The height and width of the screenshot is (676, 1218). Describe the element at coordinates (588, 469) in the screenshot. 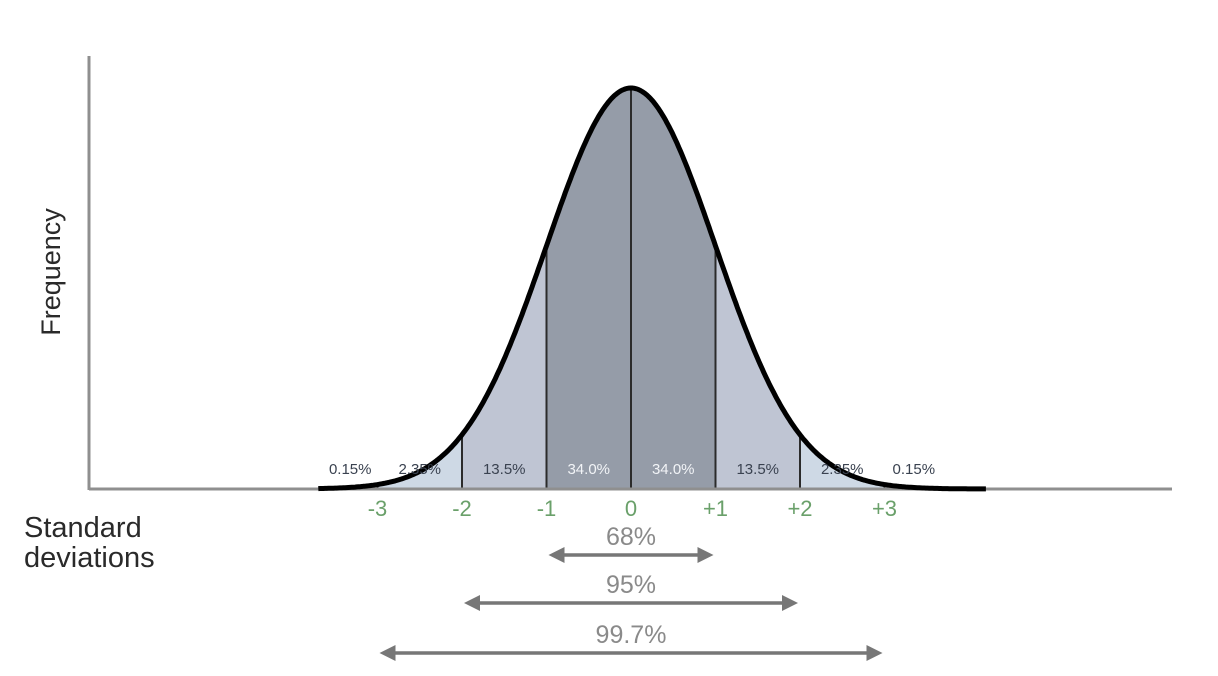

I see `segment-label-4: 34.0%` at that location.